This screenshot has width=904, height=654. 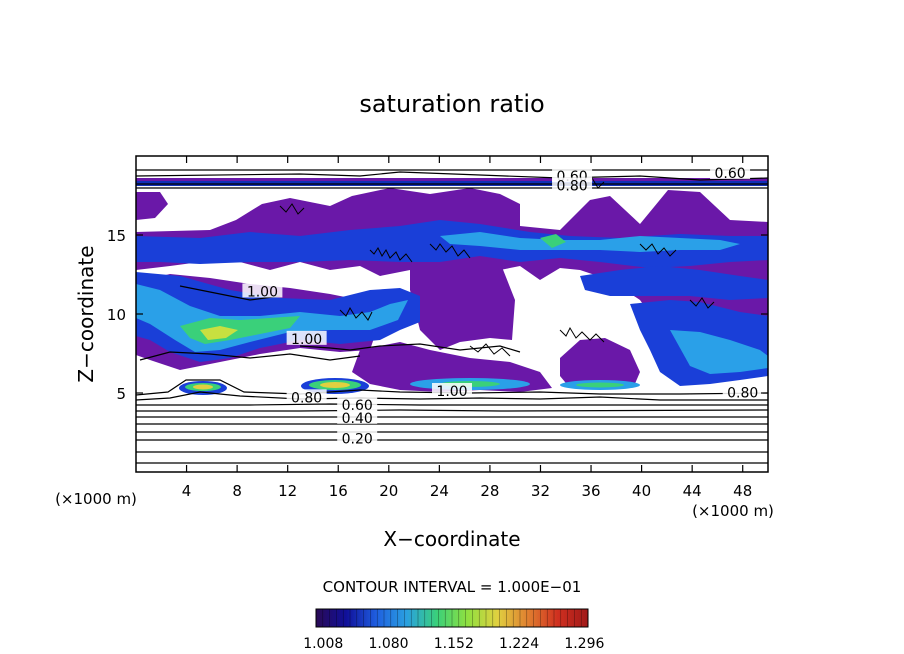 What do you see at coordinates (121, 394) in the screenshot?
I see `y-tick-label-0: 5` at bounding box center [121, 394].